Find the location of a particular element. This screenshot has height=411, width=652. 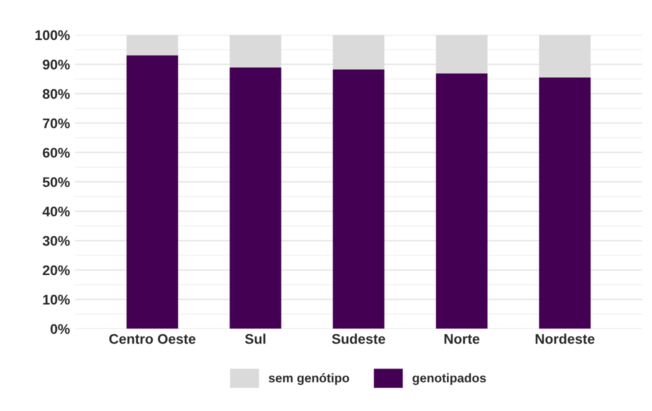

y-tick-label: 60% is located at coordinates (56, 153).